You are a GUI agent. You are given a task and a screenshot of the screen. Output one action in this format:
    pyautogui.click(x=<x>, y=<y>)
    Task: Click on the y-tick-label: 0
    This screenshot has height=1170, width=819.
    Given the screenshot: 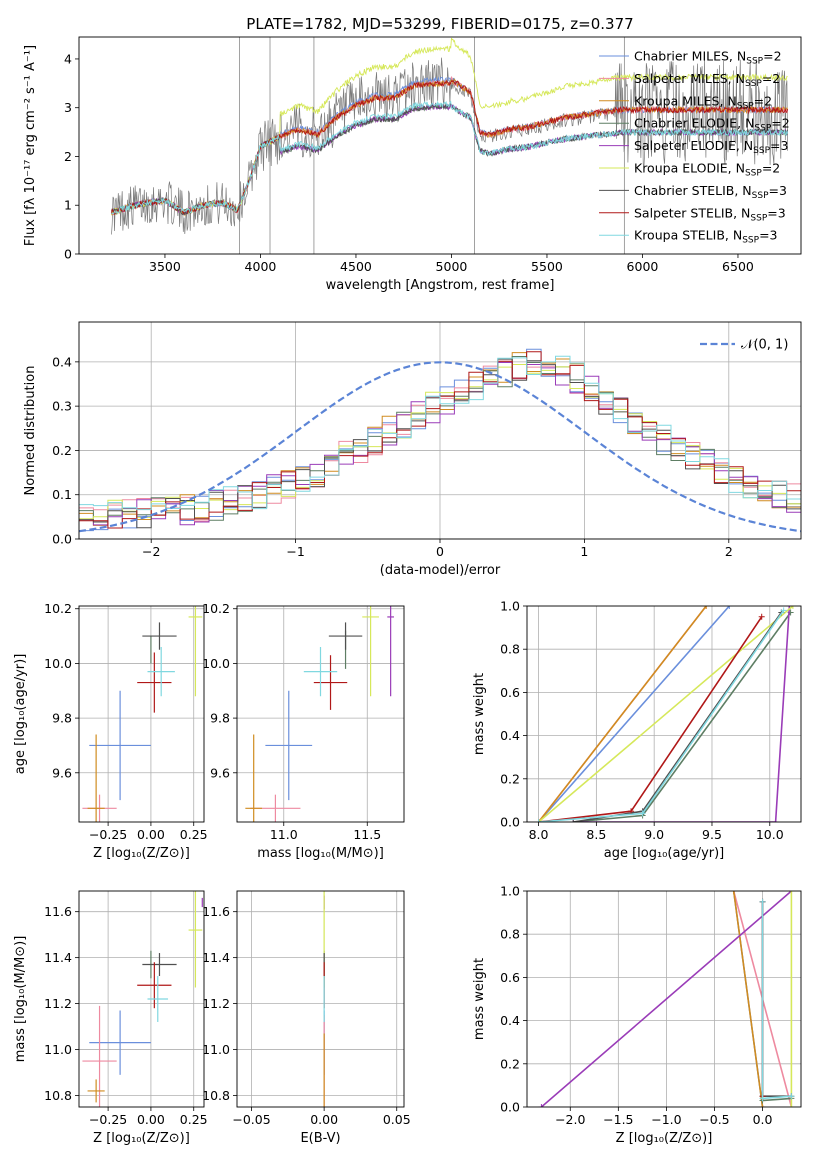 What is the action you would take?
    pyautogui.click(x=68, y=254)
    